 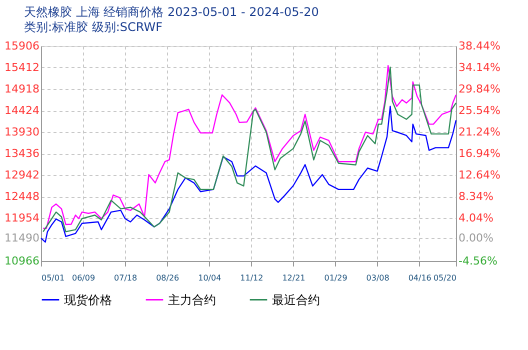 I want to click on y2-tick-label: 29.84%, so click(x=479, y=89).